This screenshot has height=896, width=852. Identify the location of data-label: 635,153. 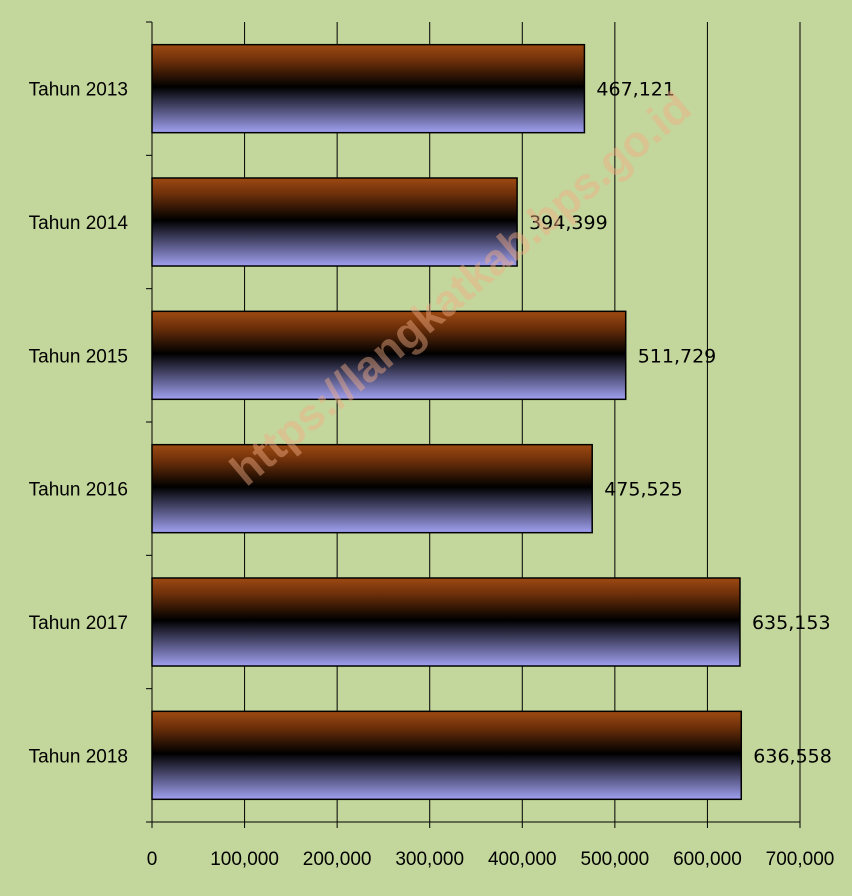
(791, 623).